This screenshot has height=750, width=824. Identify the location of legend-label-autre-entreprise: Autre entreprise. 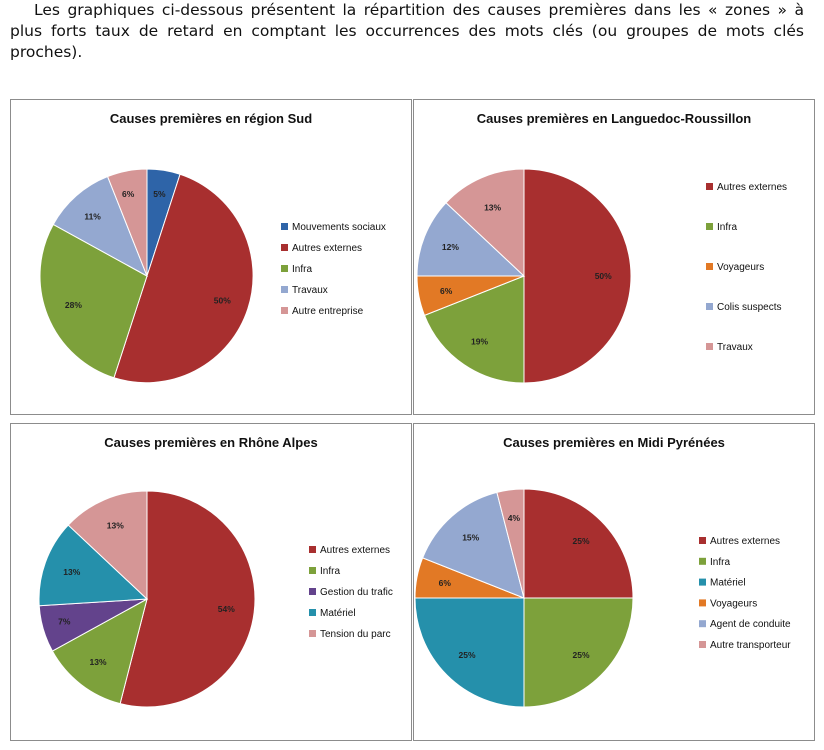
(328, 311).